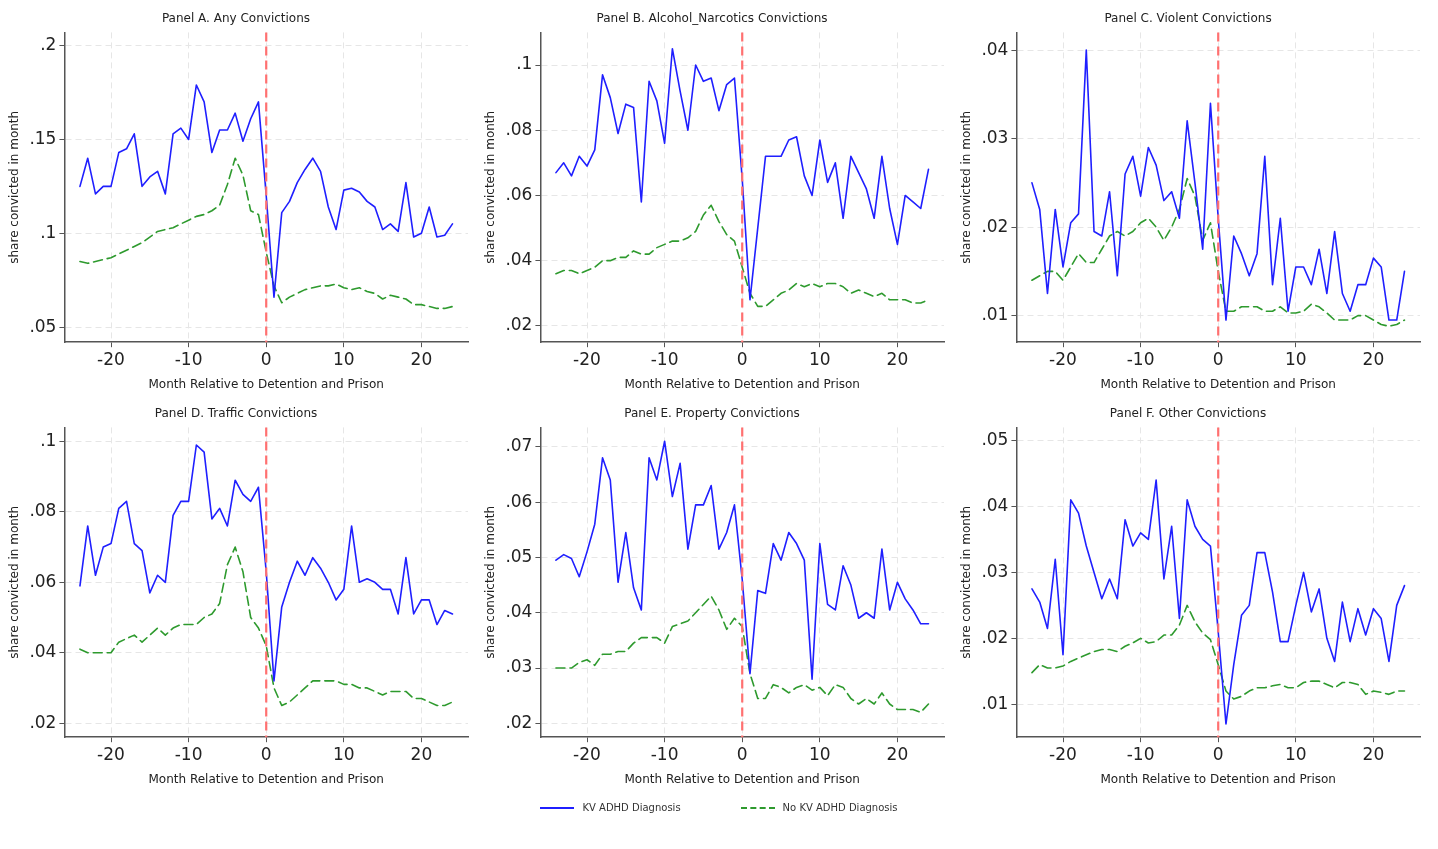  What do you see at coordinates (48, 43) in the screenshot?
I see `y-tick-label: .2` at bounding box center [48, 43].